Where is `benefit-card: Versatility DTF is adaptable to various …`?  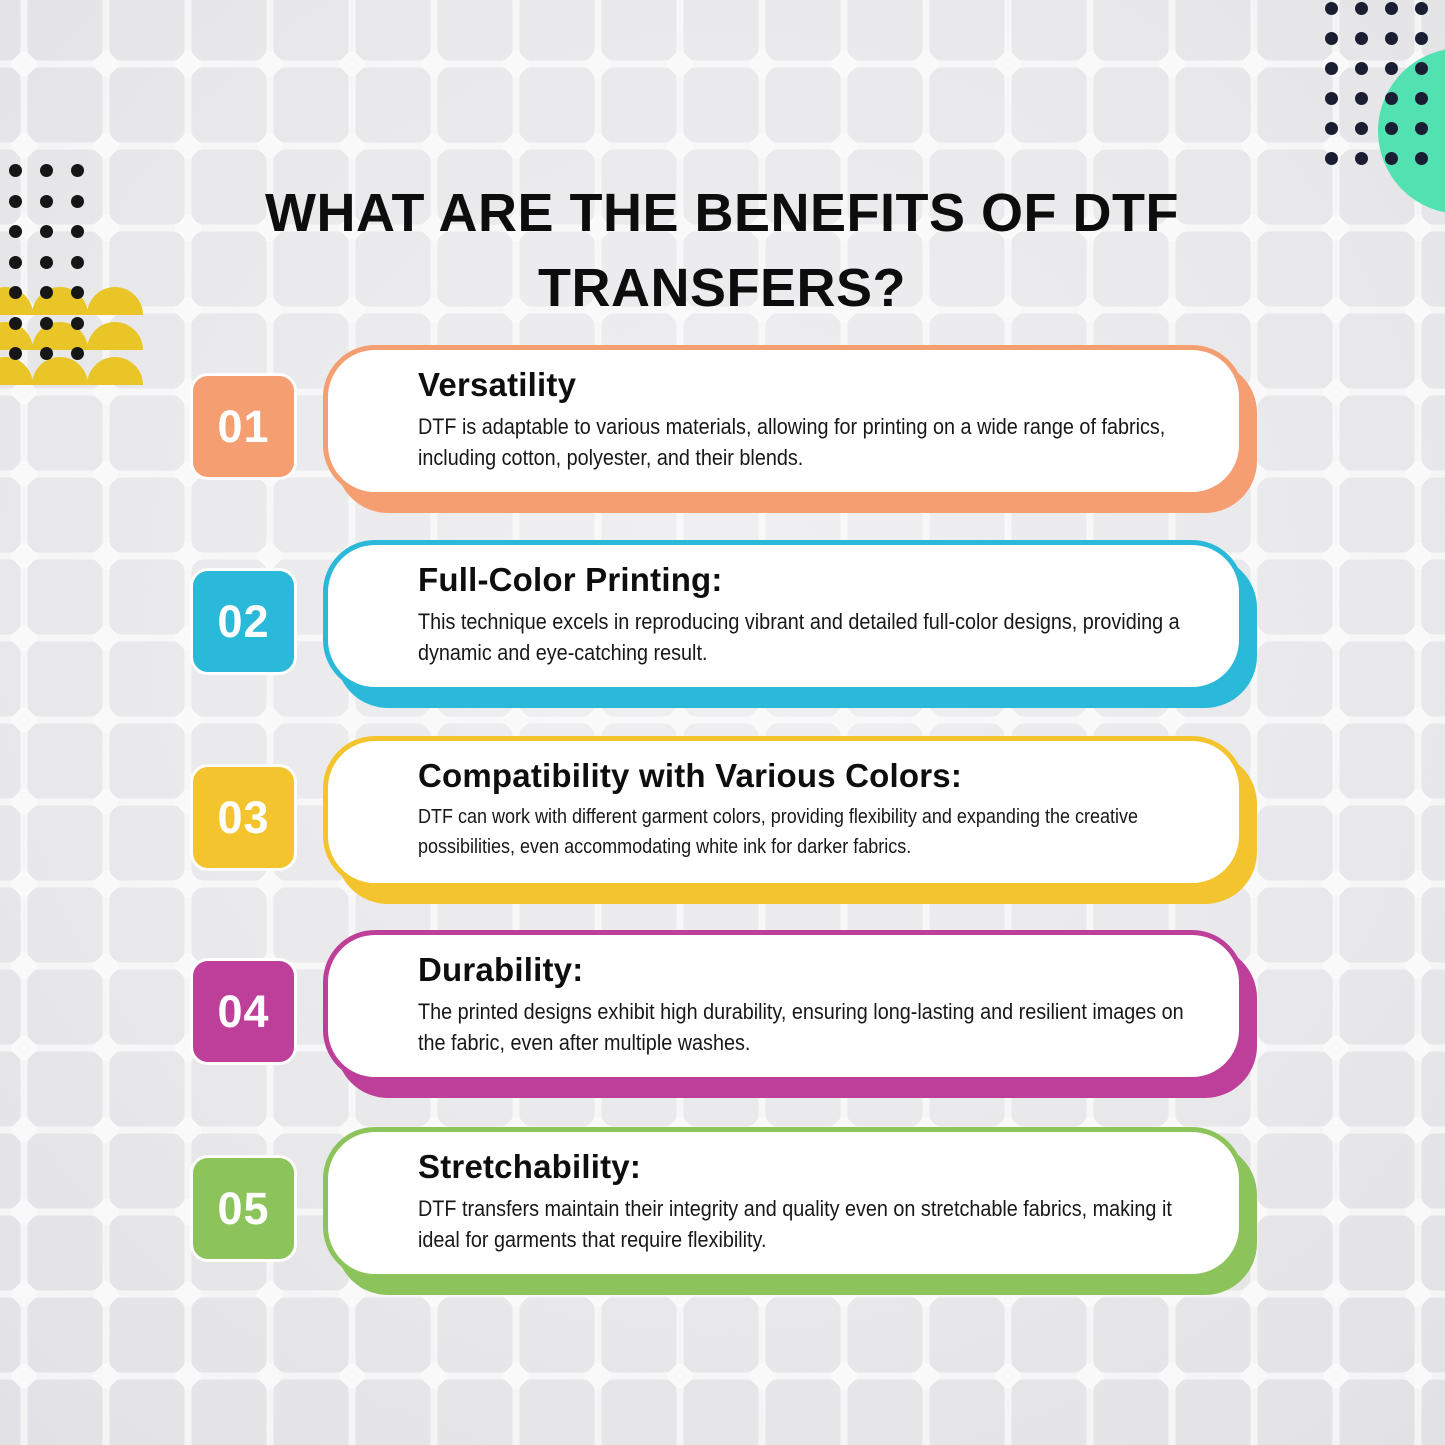
benefit-card: Versatility DTF is adaptable to various … is located at coordinates (783, 421).